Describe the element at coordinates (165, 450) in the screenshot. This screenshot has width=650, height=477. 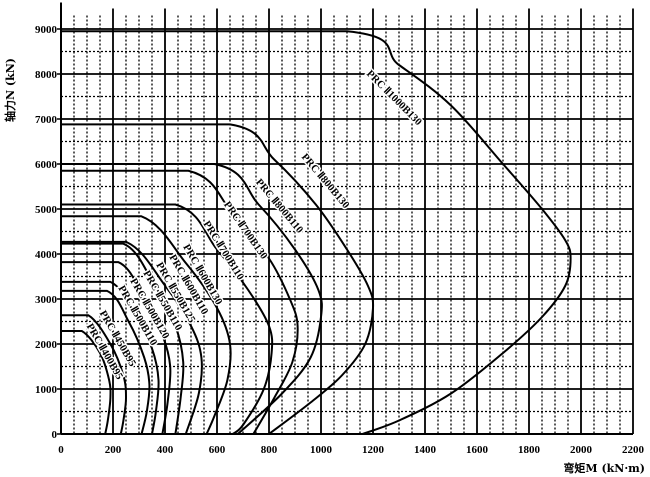
I see `x-tick-label: 400` at that location.